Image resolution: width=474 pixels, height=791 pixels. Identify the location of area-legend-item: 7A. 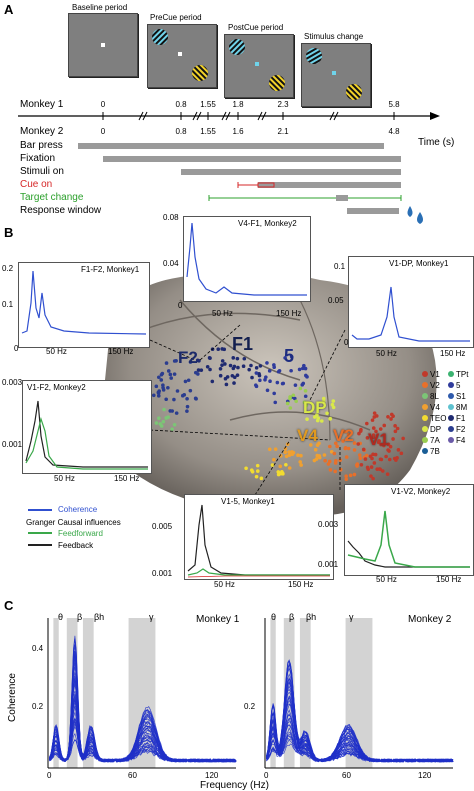
(431, 440).